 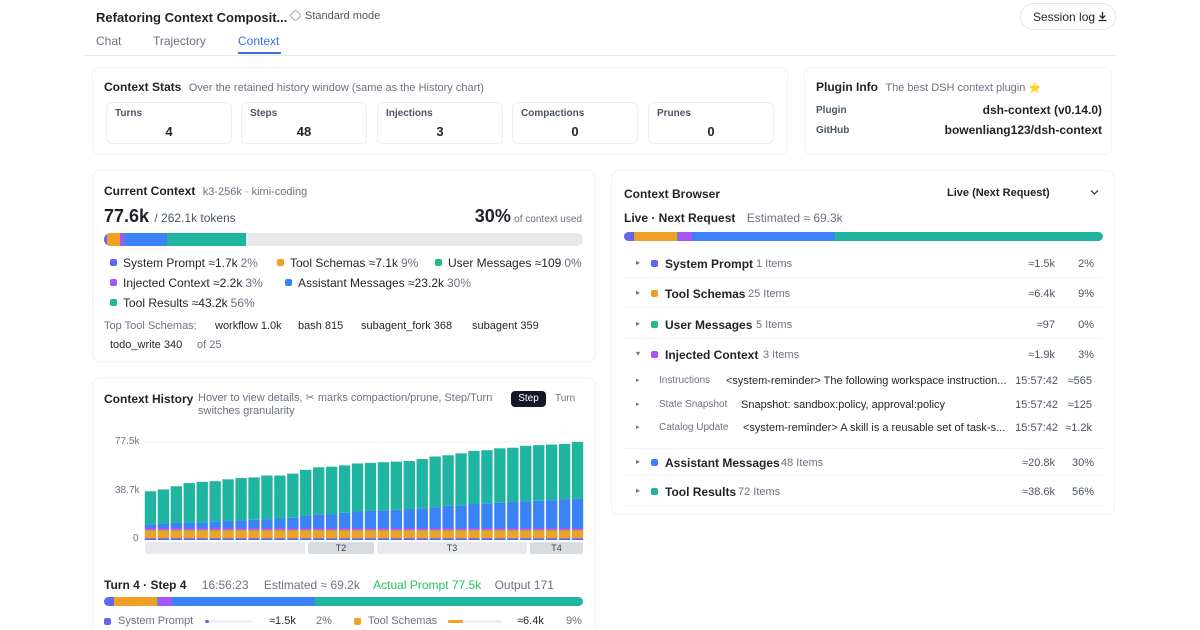 What do you see at coordinates (179, 41) in the screenshot?
I see `tab-trajectory: Trajectory` at bounding box center [179, 41].